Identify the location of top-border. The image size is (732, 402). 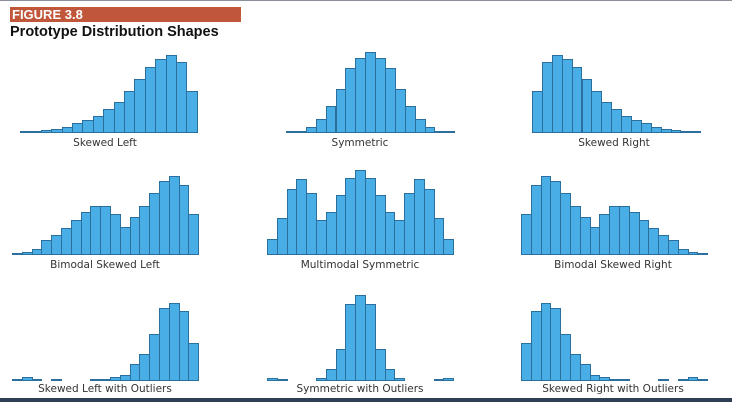
(366, 0).